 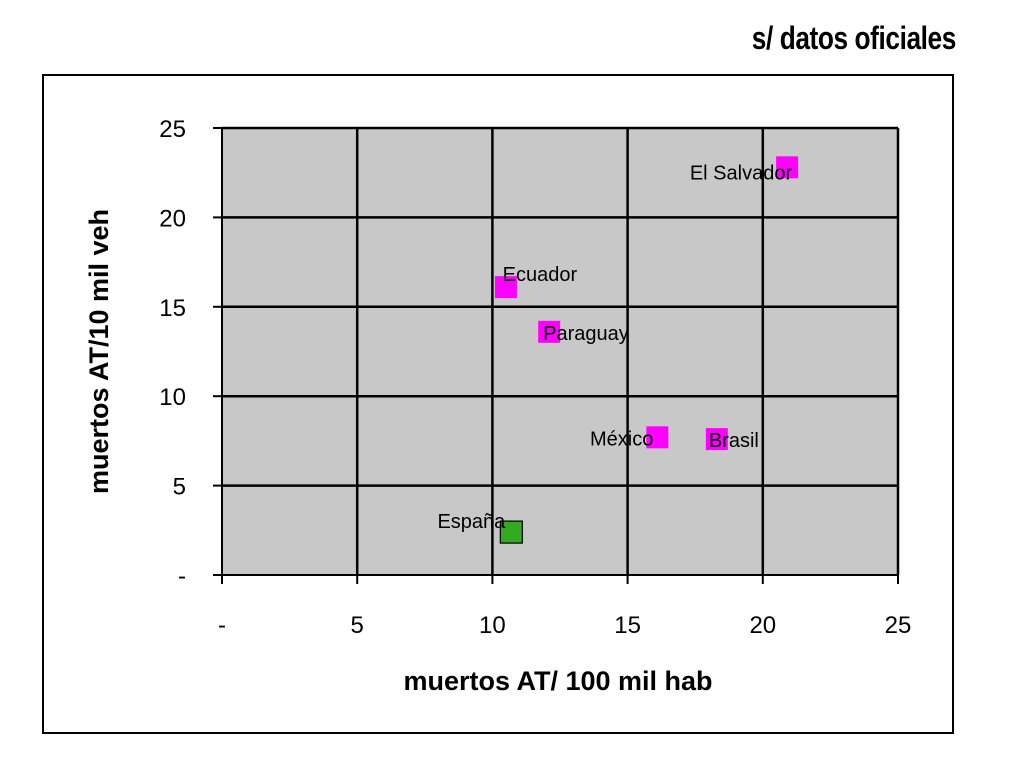 I want to click on x-tick-label: 25, so click(x=898, y=625).